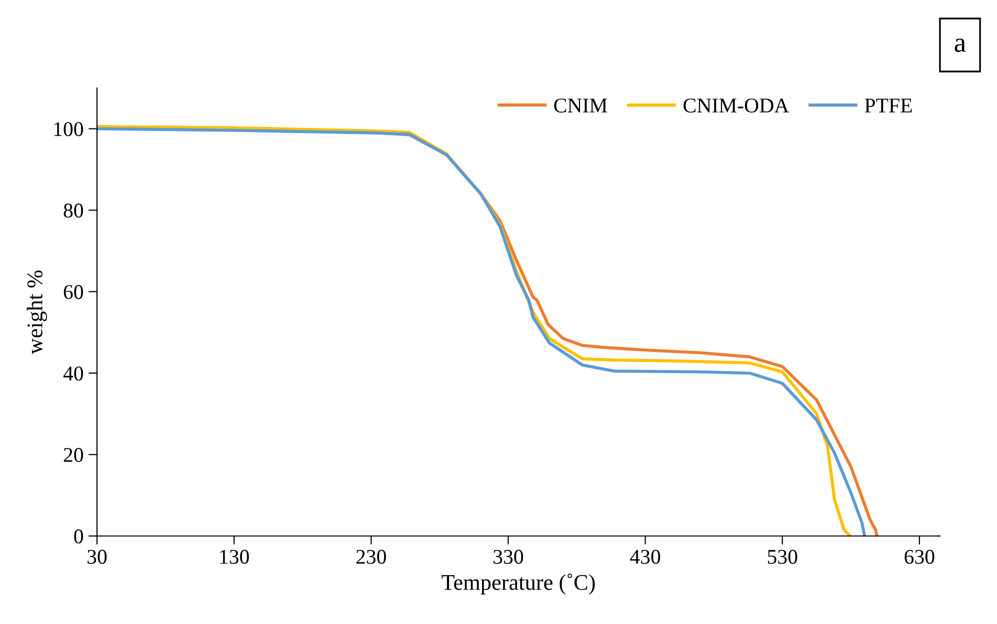 This screenshot has width=997, height=624. Describe the element at coordinates (74, 211) in the screenshot. I see `y-tick-label: 80` at that location.